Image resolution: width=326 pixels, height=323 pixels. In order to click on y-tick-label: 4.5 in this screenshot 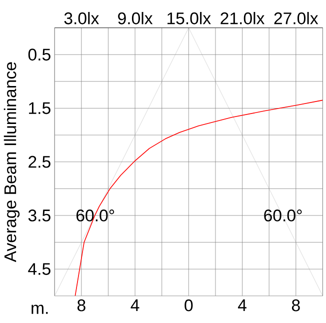, I will do `click(39, 269)`.